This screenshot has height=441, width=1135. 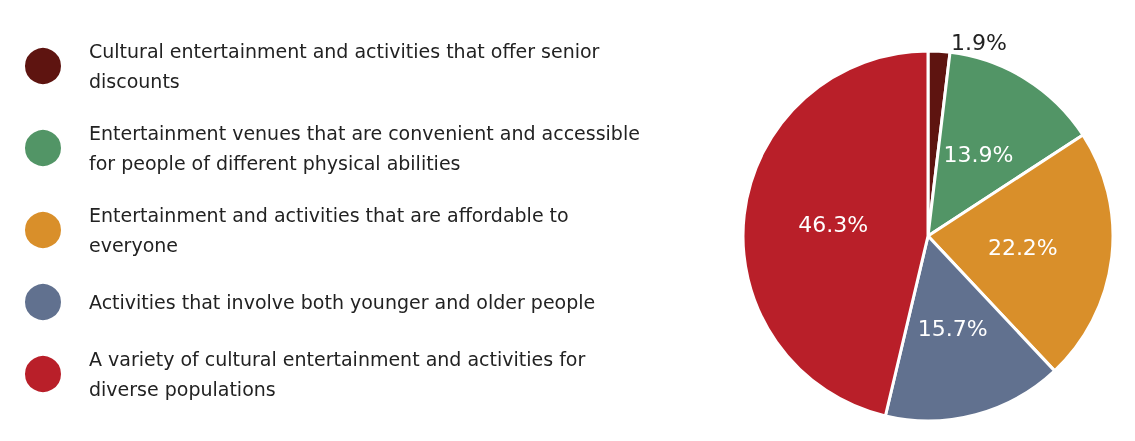 I want to click on legend-label: Activities that involve both younger and older people, so click(x=342, y=302).